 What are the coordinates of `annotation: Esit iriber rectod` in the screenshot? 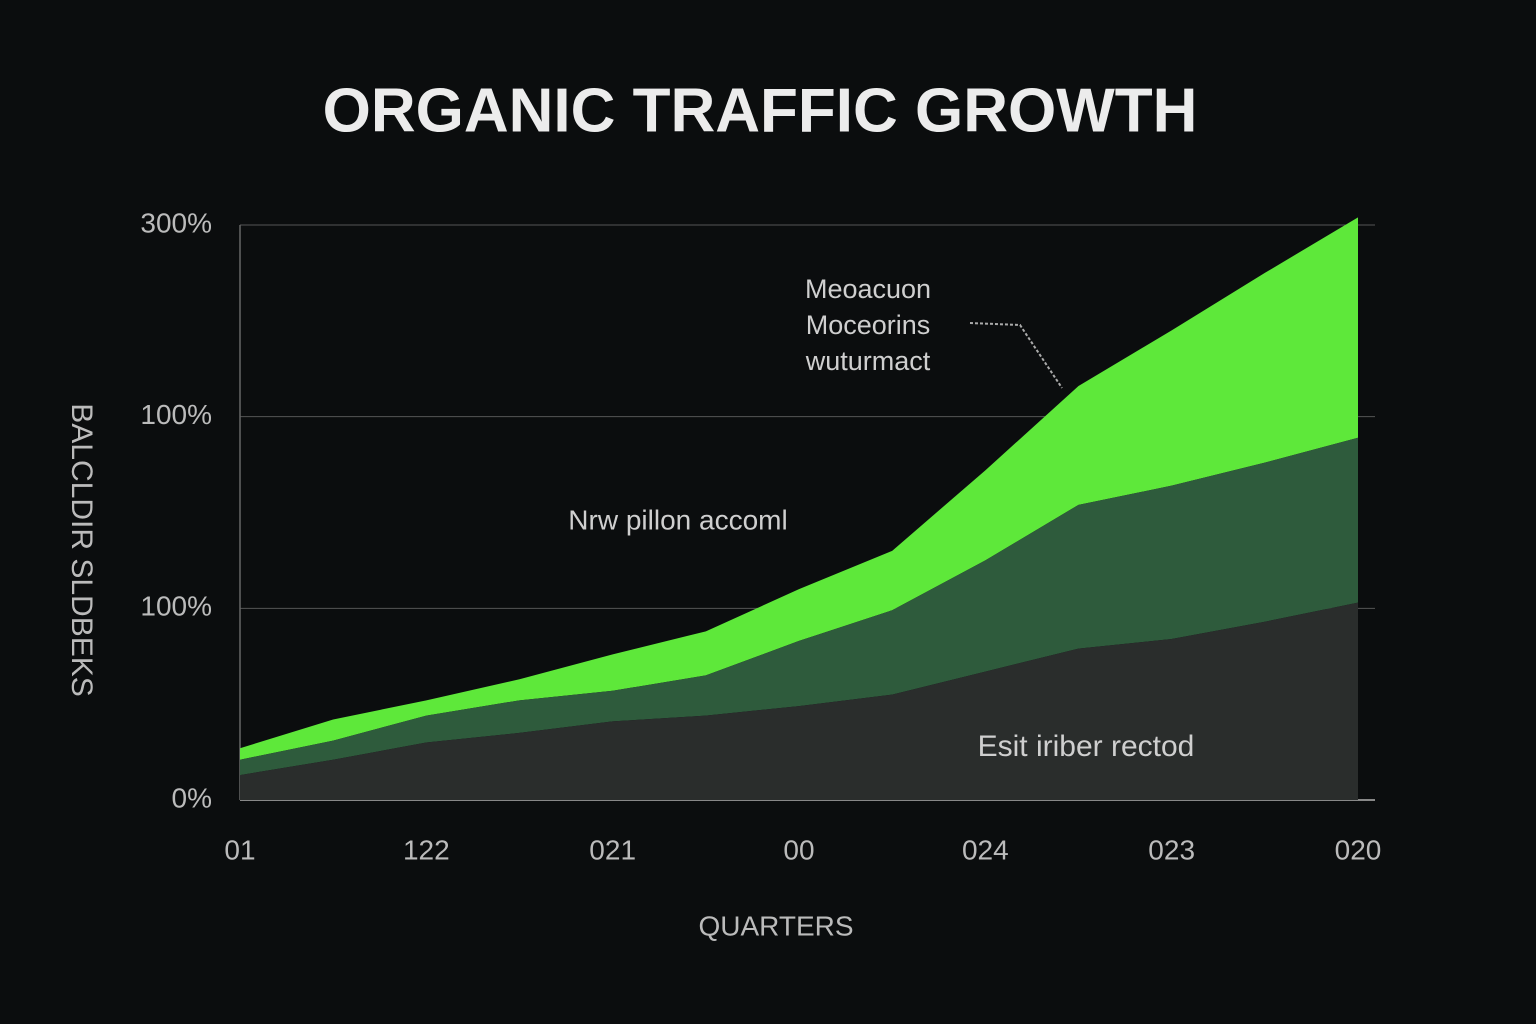 It's located at (1086, 746).